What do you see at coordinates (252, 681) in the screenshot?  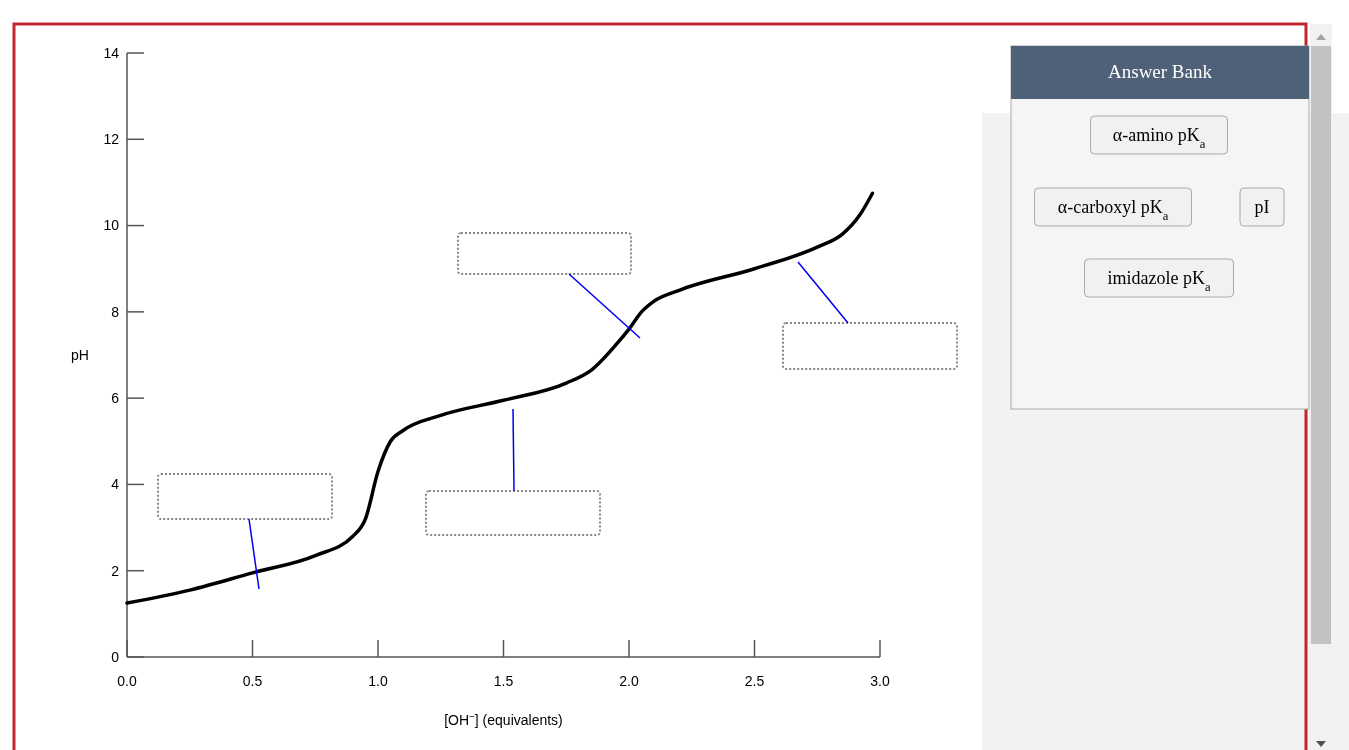 I see `x-tick-label: 0.5` at bounding box center [252, 681].